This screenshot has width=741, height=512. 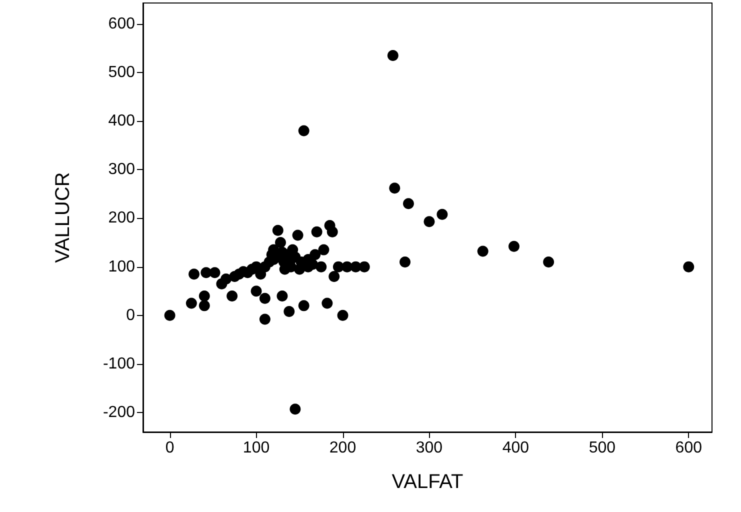 I want to click on y-tick-label: 200, so click(x=122, y=218).